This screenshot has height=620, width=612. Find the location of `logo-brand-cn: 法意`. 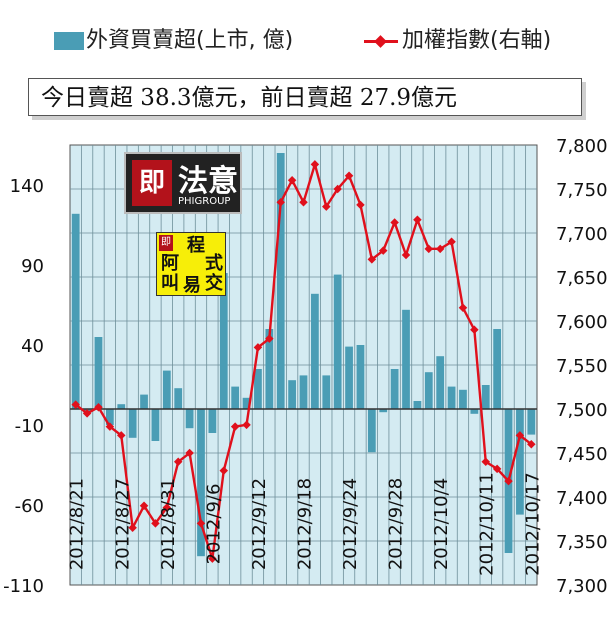

logo-brand-cn: 法意 is located at coordinates (208, 181).